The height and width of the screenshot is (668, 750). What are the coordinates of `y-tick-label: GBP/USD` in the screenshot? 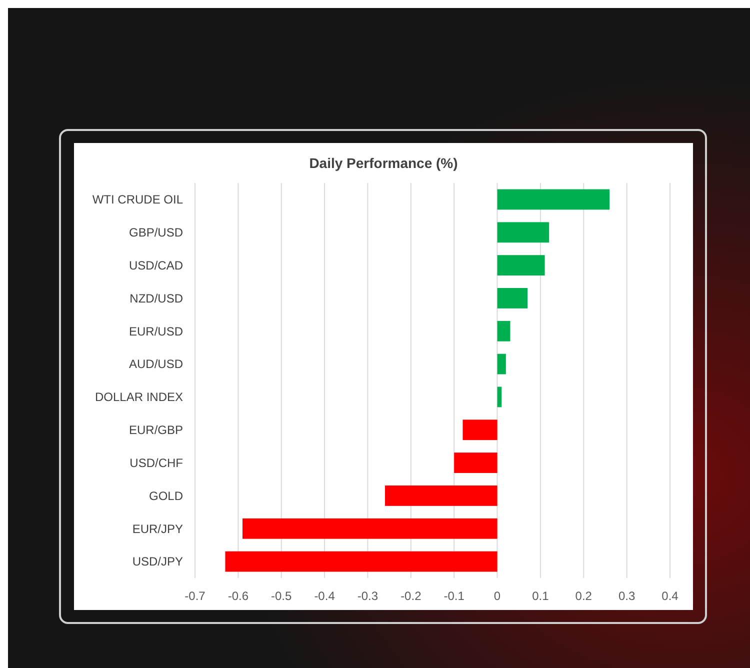 It's located at (156, 233).